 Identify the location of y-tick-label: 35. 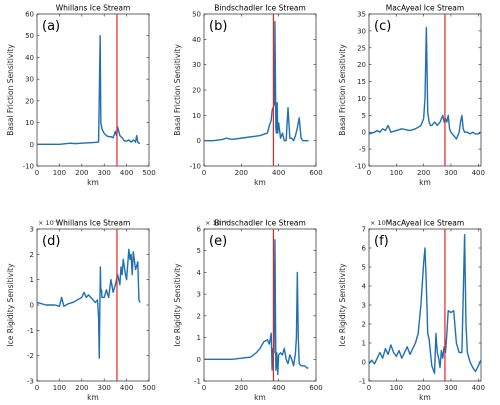
(361, 15).